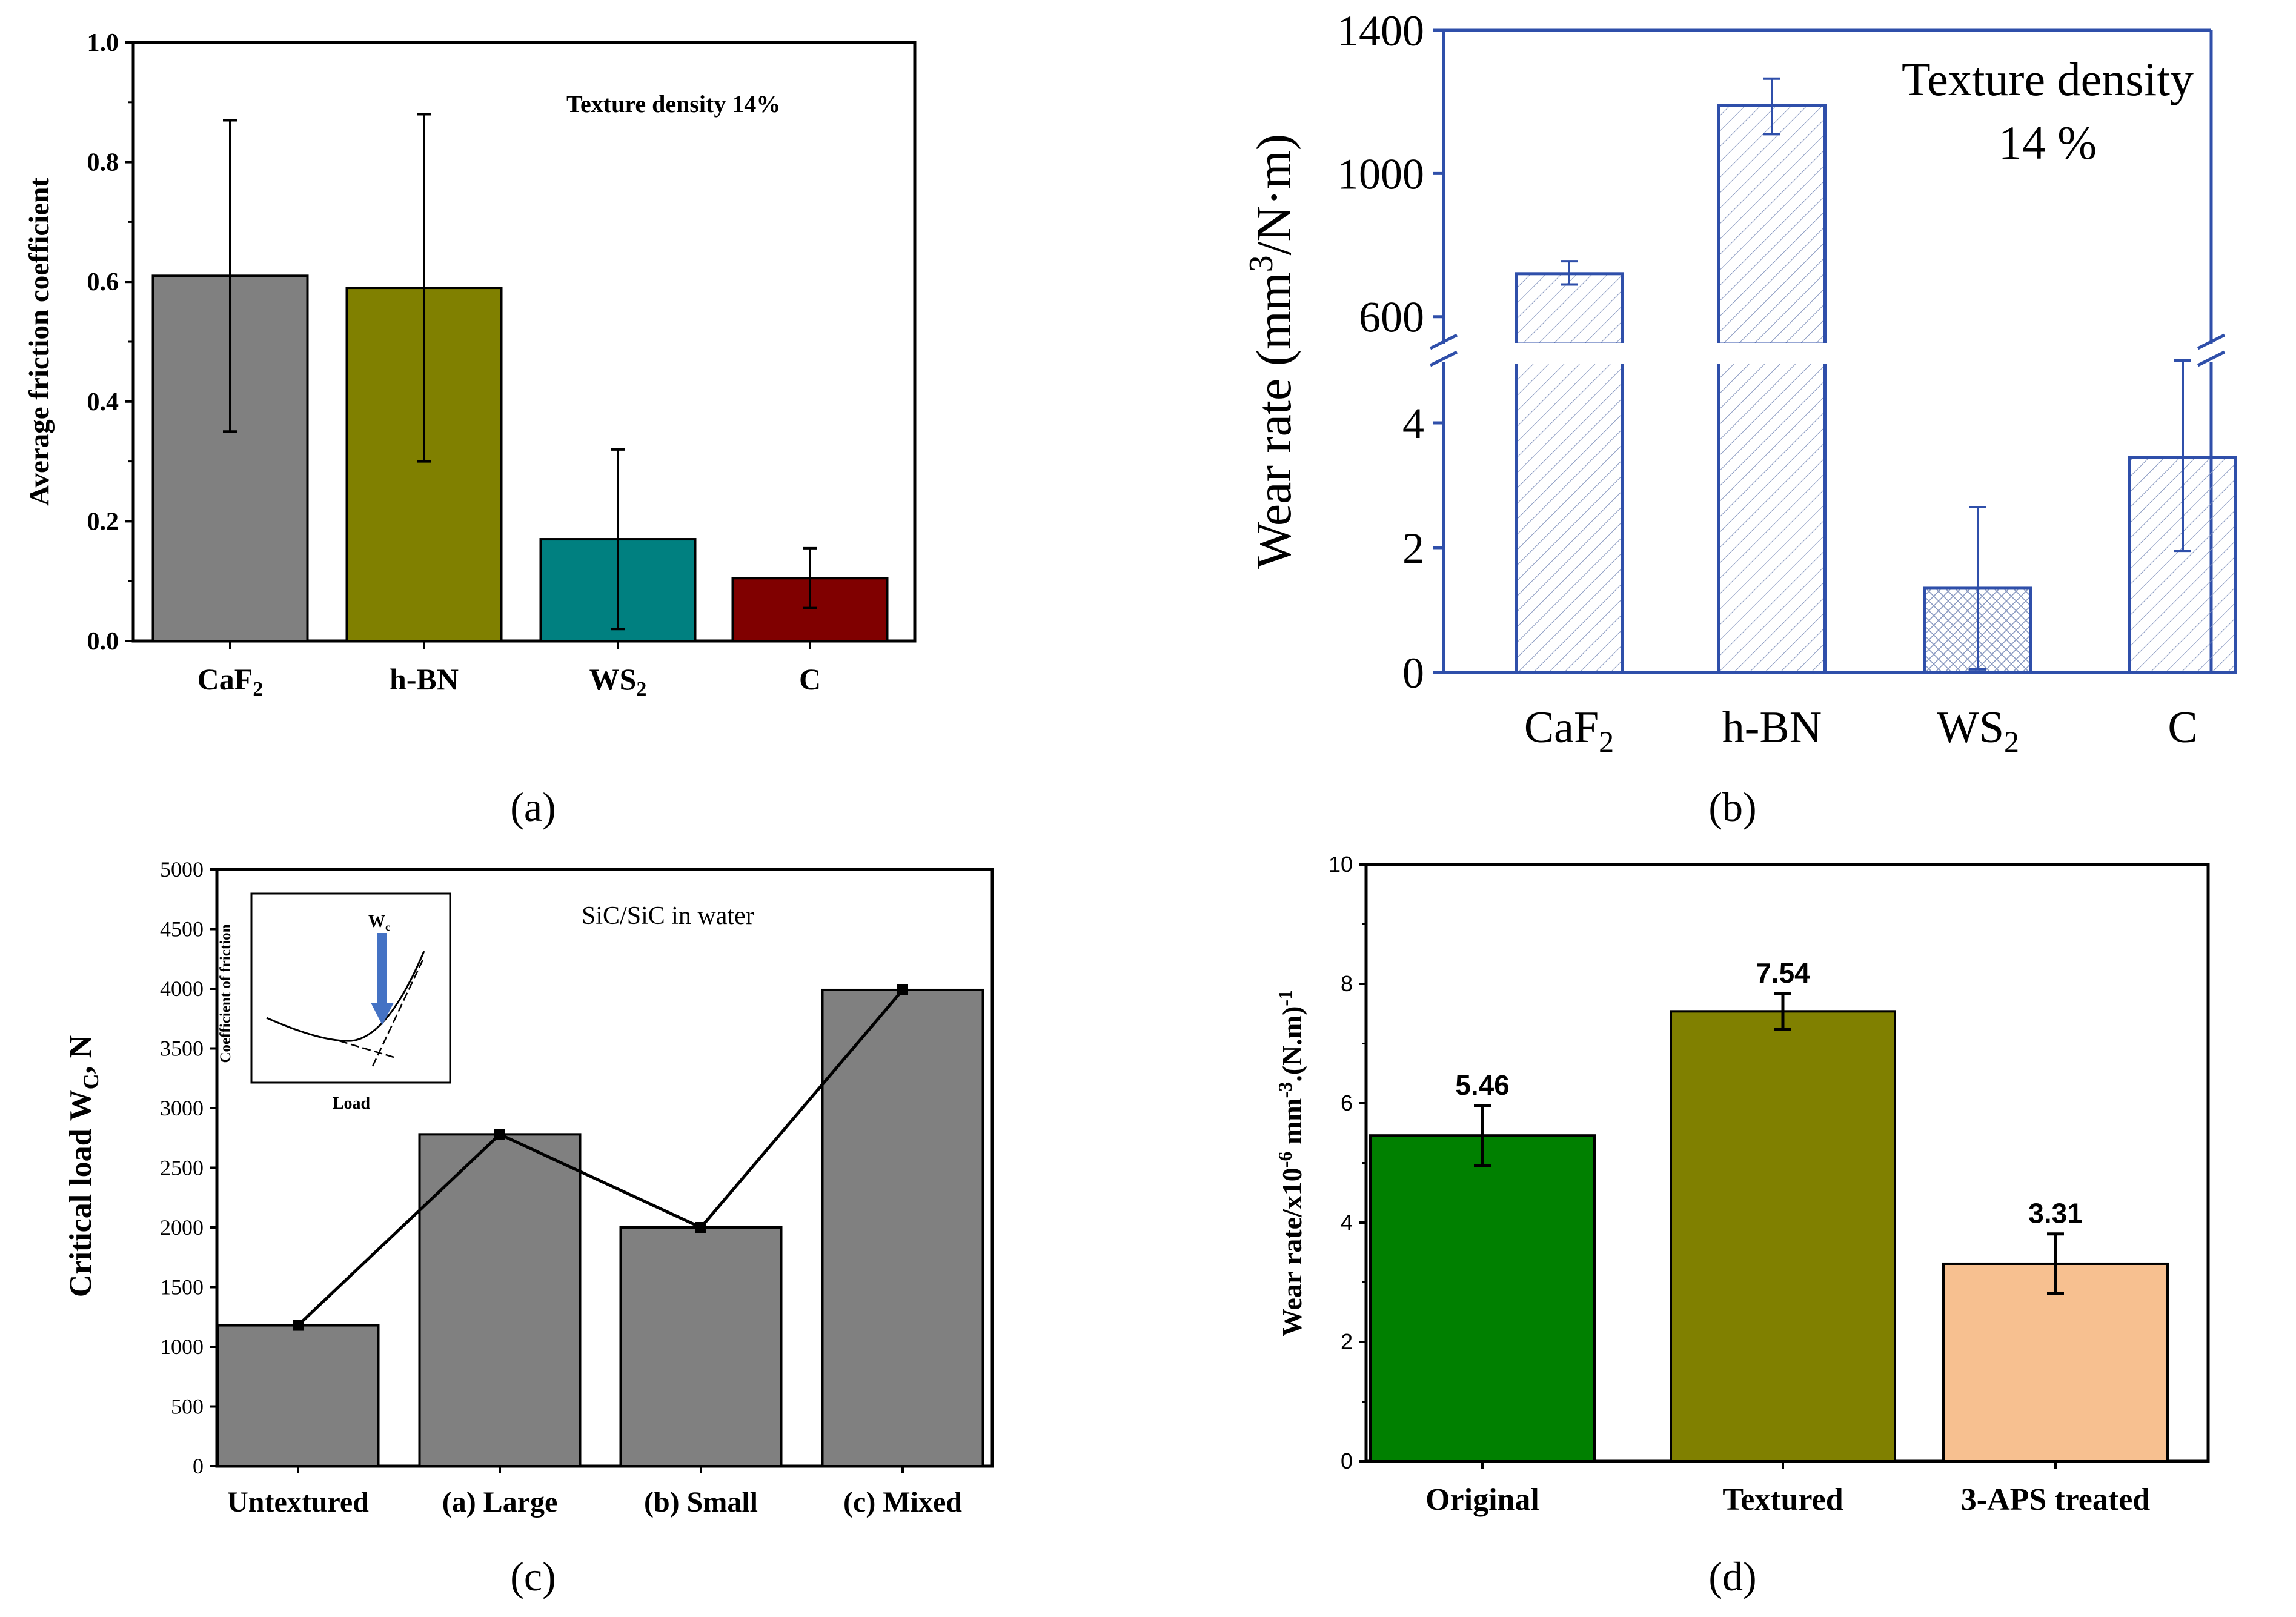 The width and height of the screenshot is (2296, 1617). I want to click on panel-c-bars, so click(600, 1228).